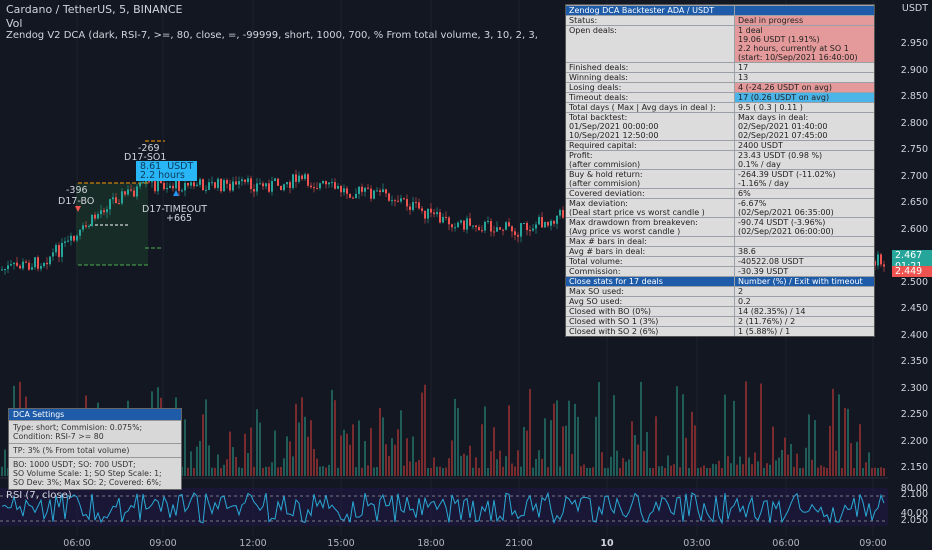 The width and height of the screenshot is (932, 550). What do you see at coordinates (804, 77) in the screenshot?
I see `table-value: 13` at bounding box center [804, 77].